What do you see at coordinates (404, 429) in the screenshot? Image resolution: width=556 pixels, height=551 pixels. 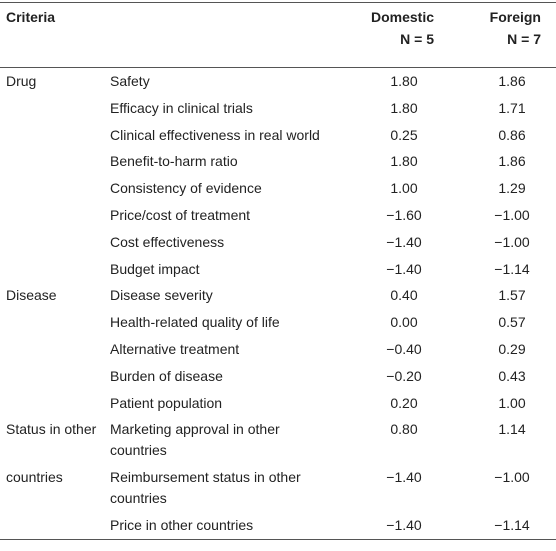 I see `domestic-value: 0.80` at bounding box center [404, 429].